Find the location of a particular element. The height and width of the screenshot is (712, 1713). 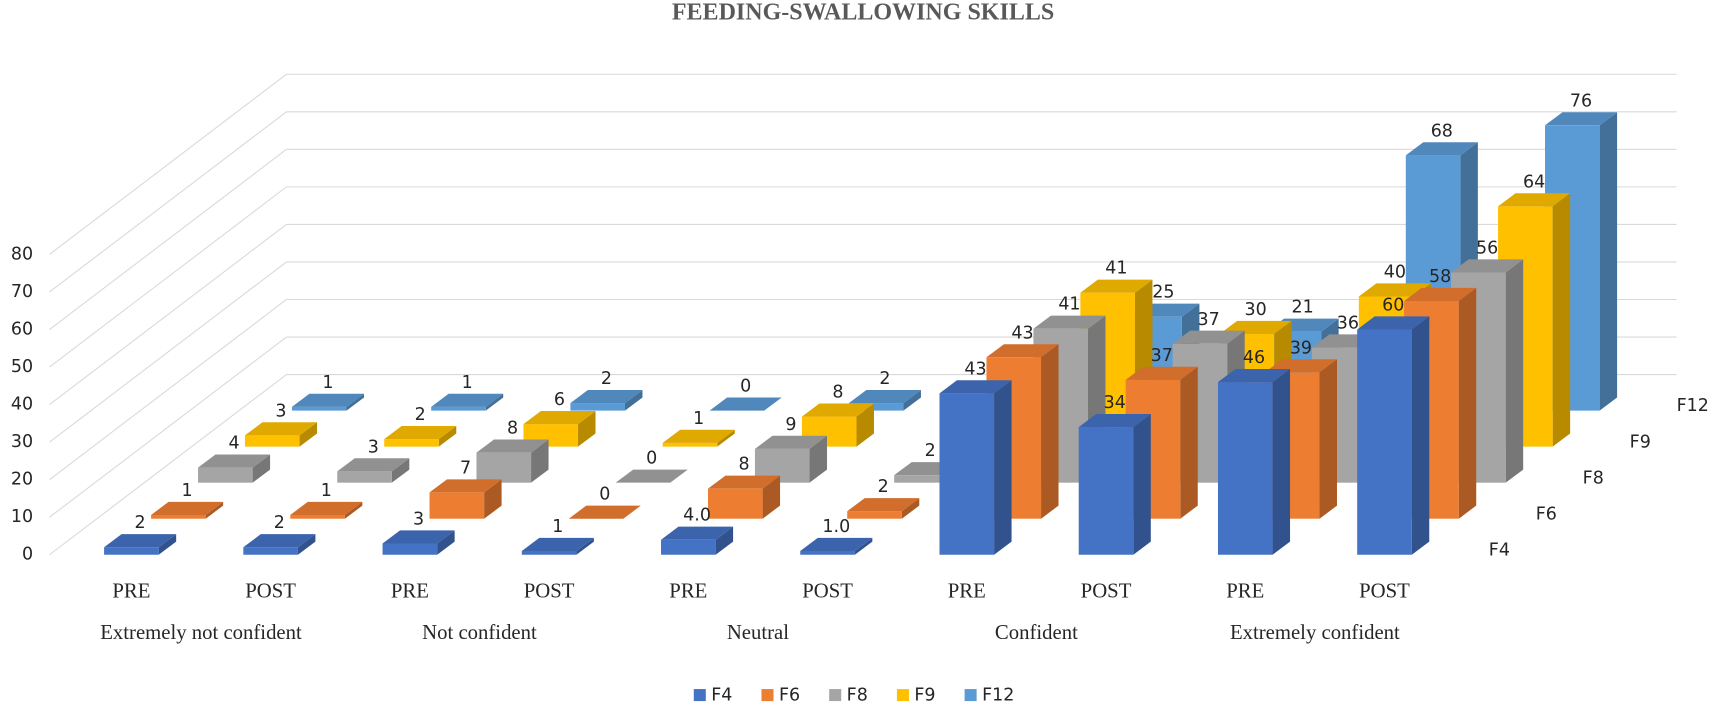

legend-item: F4 is located at coordinates (712, 696).